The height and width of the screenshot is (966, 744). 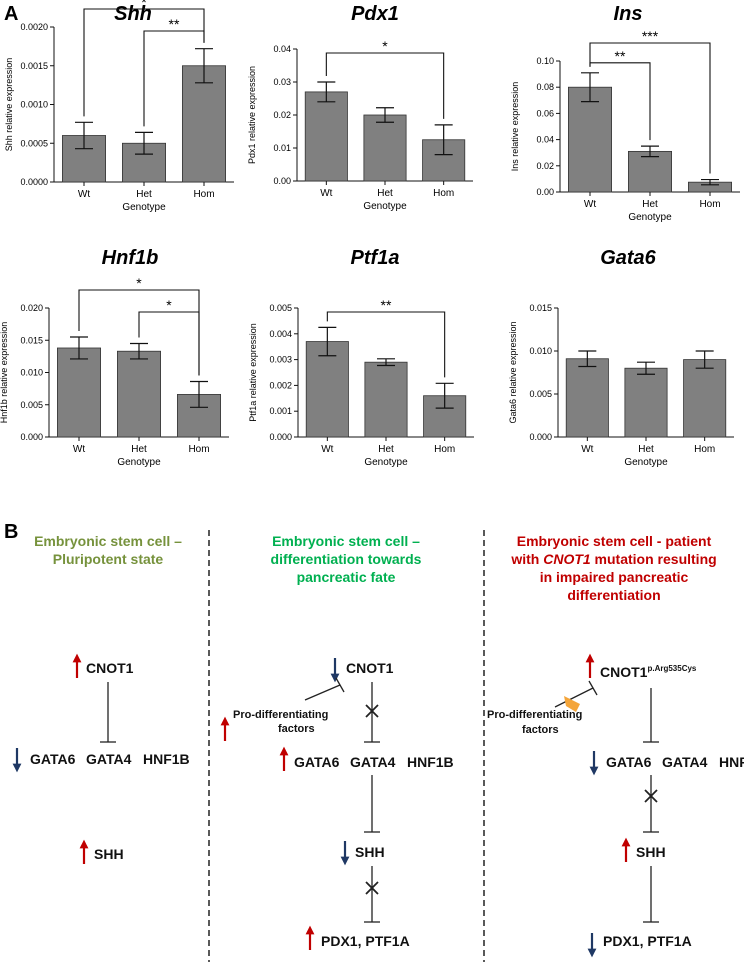 I want to click on factors-inhibition-bar, so click(x=340, y=685).